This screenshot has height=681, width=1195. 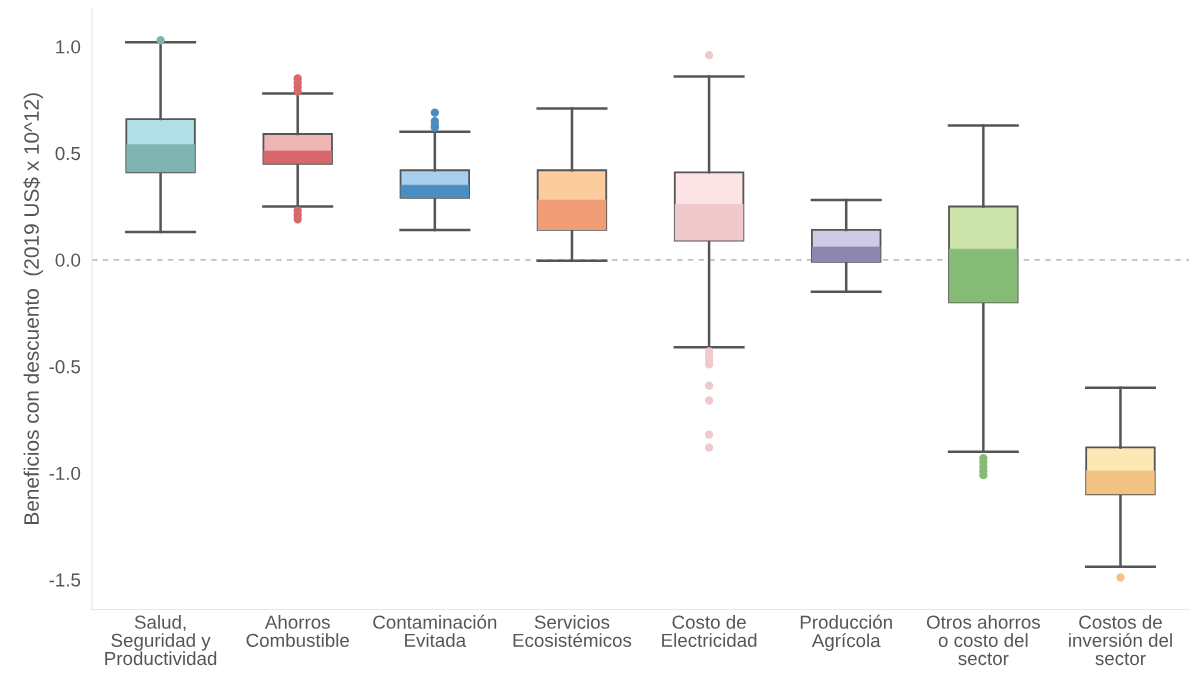 I want to click on y-tick-label: -0.5, so click(x=65, y=367).